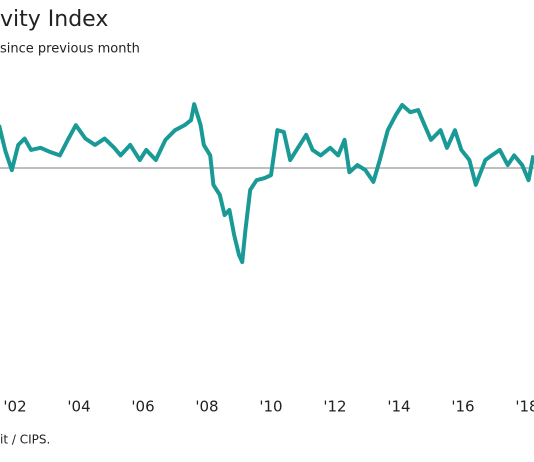 This screenshot has height=462, width=534. What do you see at coordinates (206, 407) in the screenshot?
I see `x-tick-label: '08` at bounding box center [206, 407].